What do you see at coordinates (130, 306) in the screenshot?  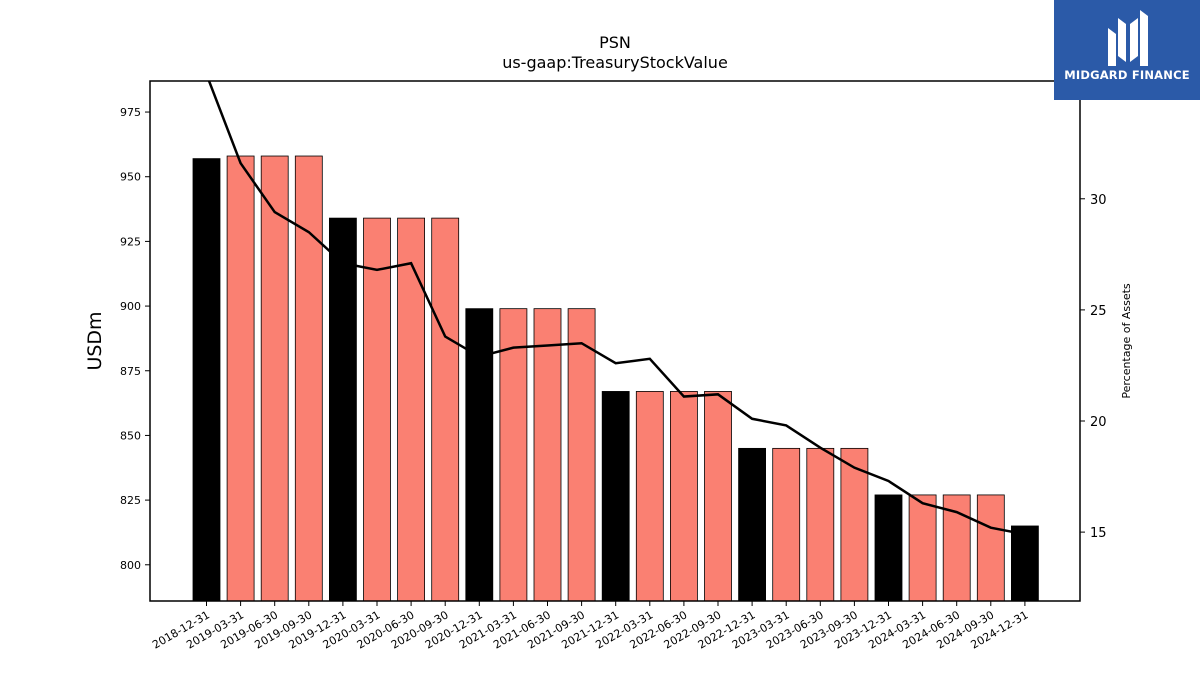 I see `y-tick-label: 900` at bounding box center [130, 306].